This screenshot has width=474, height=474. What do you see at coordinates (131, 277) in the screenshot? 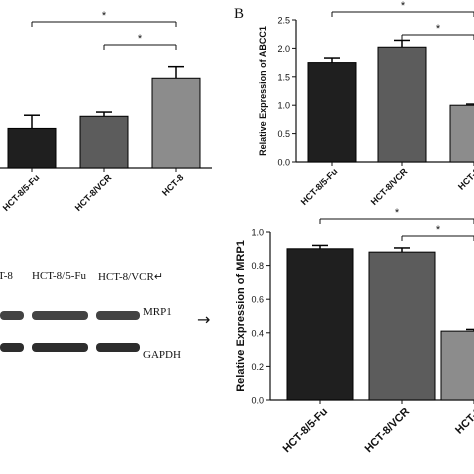
I see `blot-lane-label-3: HCT-8/VCR↵` at bounding box center [131, 277].